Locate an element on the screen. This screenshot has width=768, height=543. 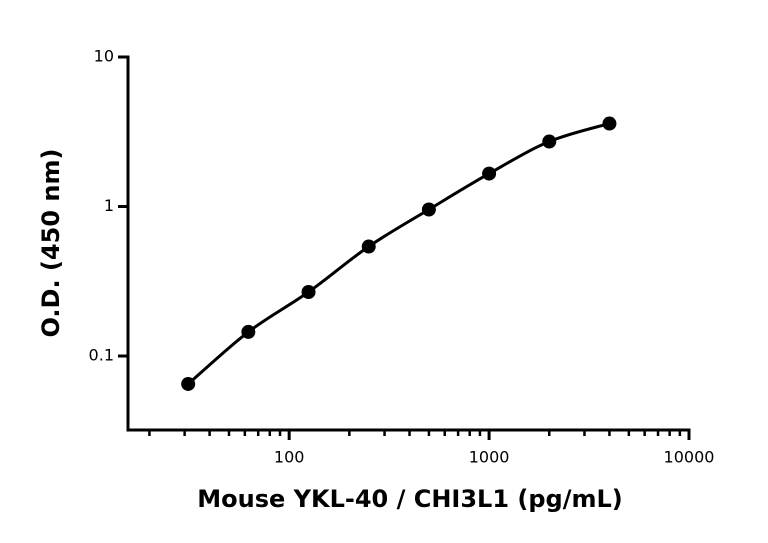
x-axis-label: Mouse YKL-40 / CHI3L1 (pg/mL) is located at coordinates (410, 499).